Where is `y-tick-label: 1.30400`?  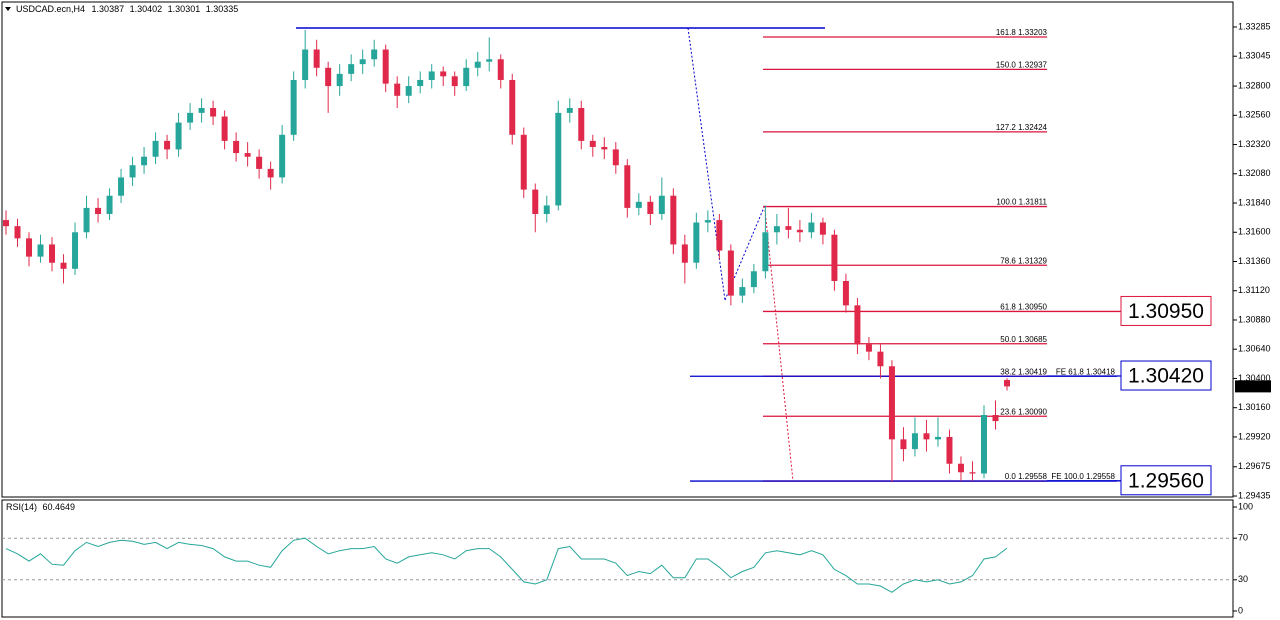
y-tick-label: 1.30400 is located at coordinates (1254, 378).